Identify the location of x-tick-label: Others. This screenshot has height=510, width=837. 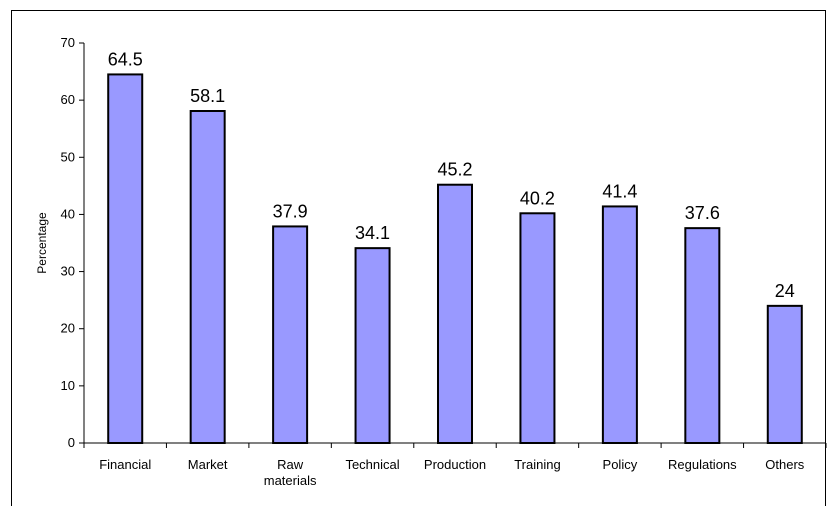
(785, 464).